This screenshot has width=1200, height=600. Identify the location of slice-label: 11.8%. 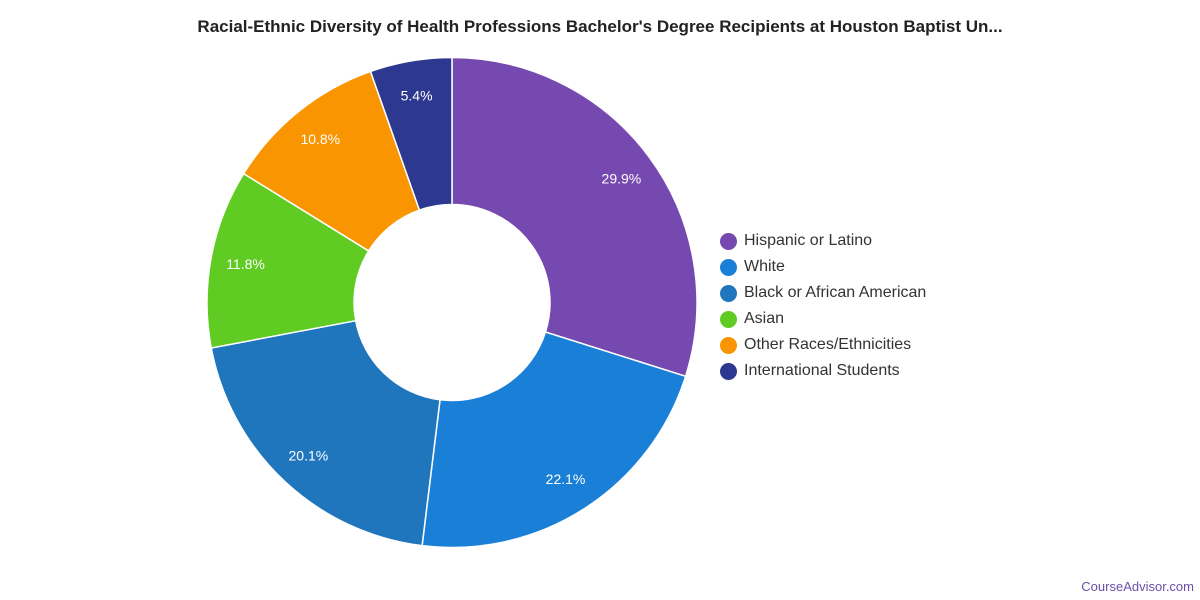
(245, 264).